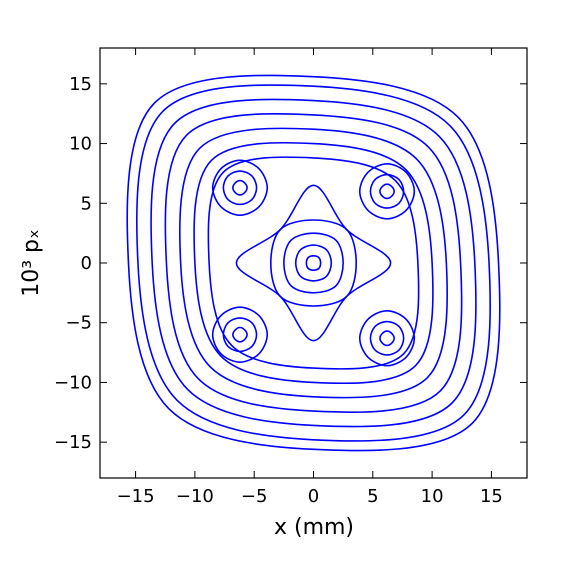  I want to click on x-axis-label: x (mm), so click(314, 527).